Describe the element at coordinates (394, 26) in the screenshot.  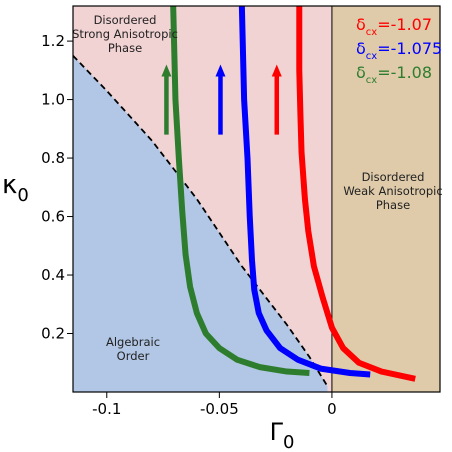
I see `legend-entry-1: δcx=-1.07` at that location.